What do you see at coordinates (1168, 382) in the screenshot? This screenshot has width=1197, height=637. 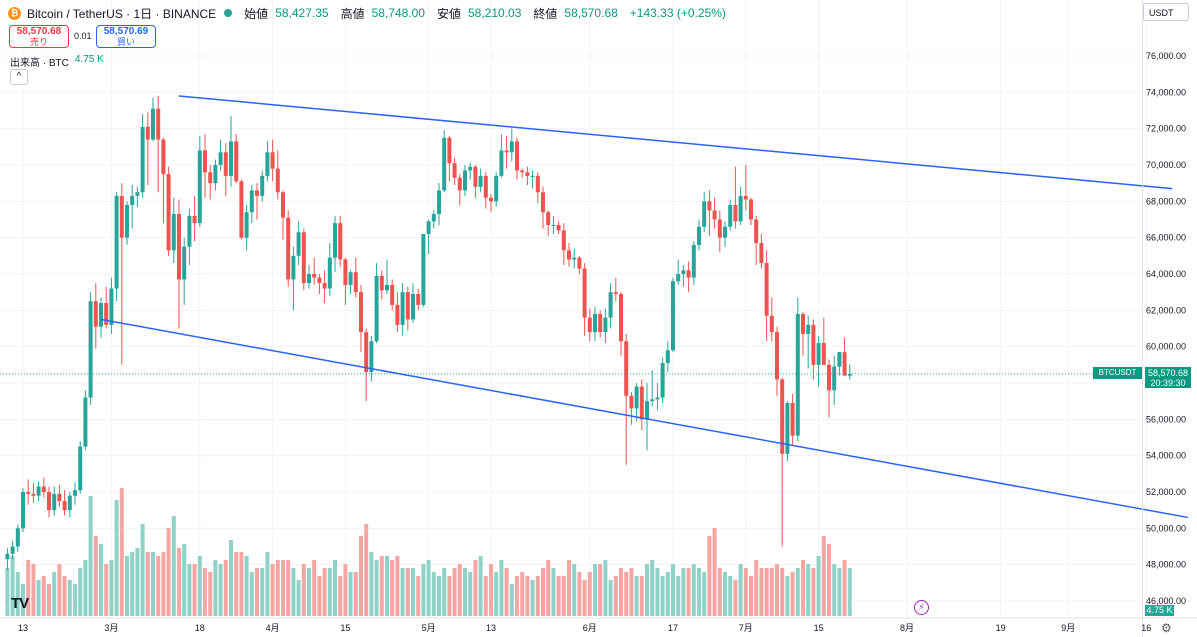 I see `bar-countdown: 20:39:30` at bounding box center [1168, 382].